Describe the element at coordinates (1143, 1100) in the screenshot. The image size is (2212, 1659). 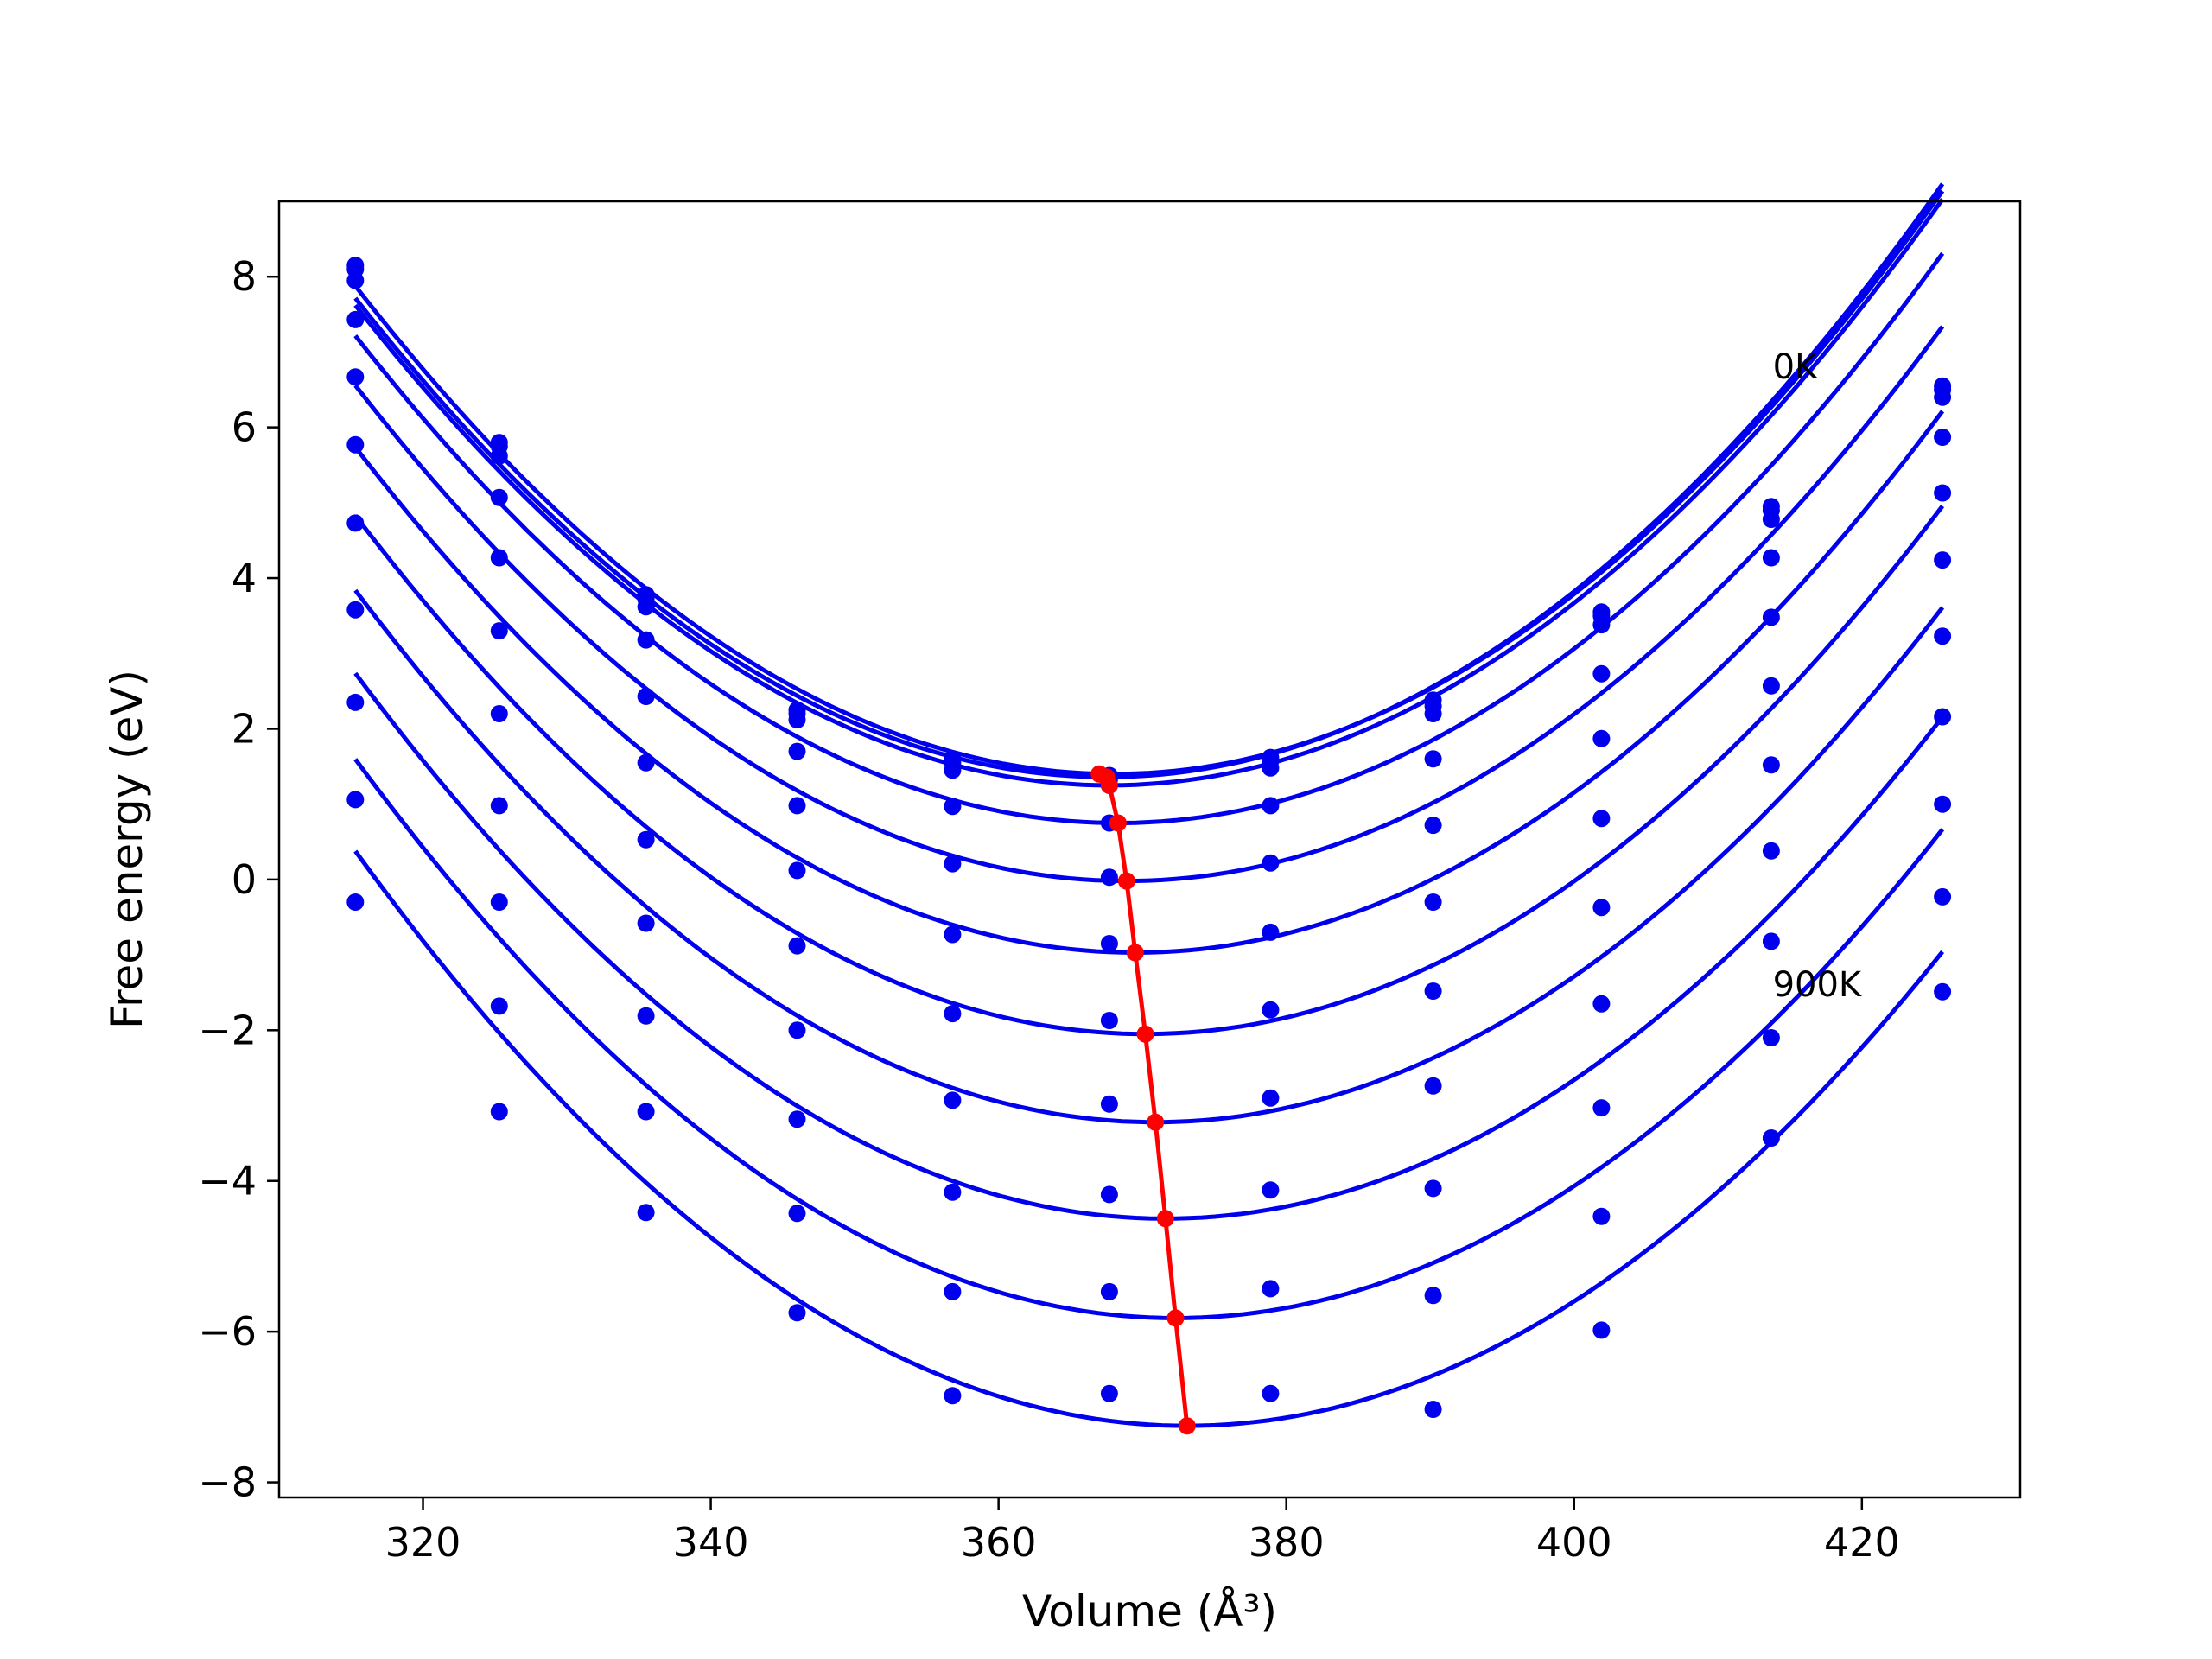
I see `minimum-path` at that location.